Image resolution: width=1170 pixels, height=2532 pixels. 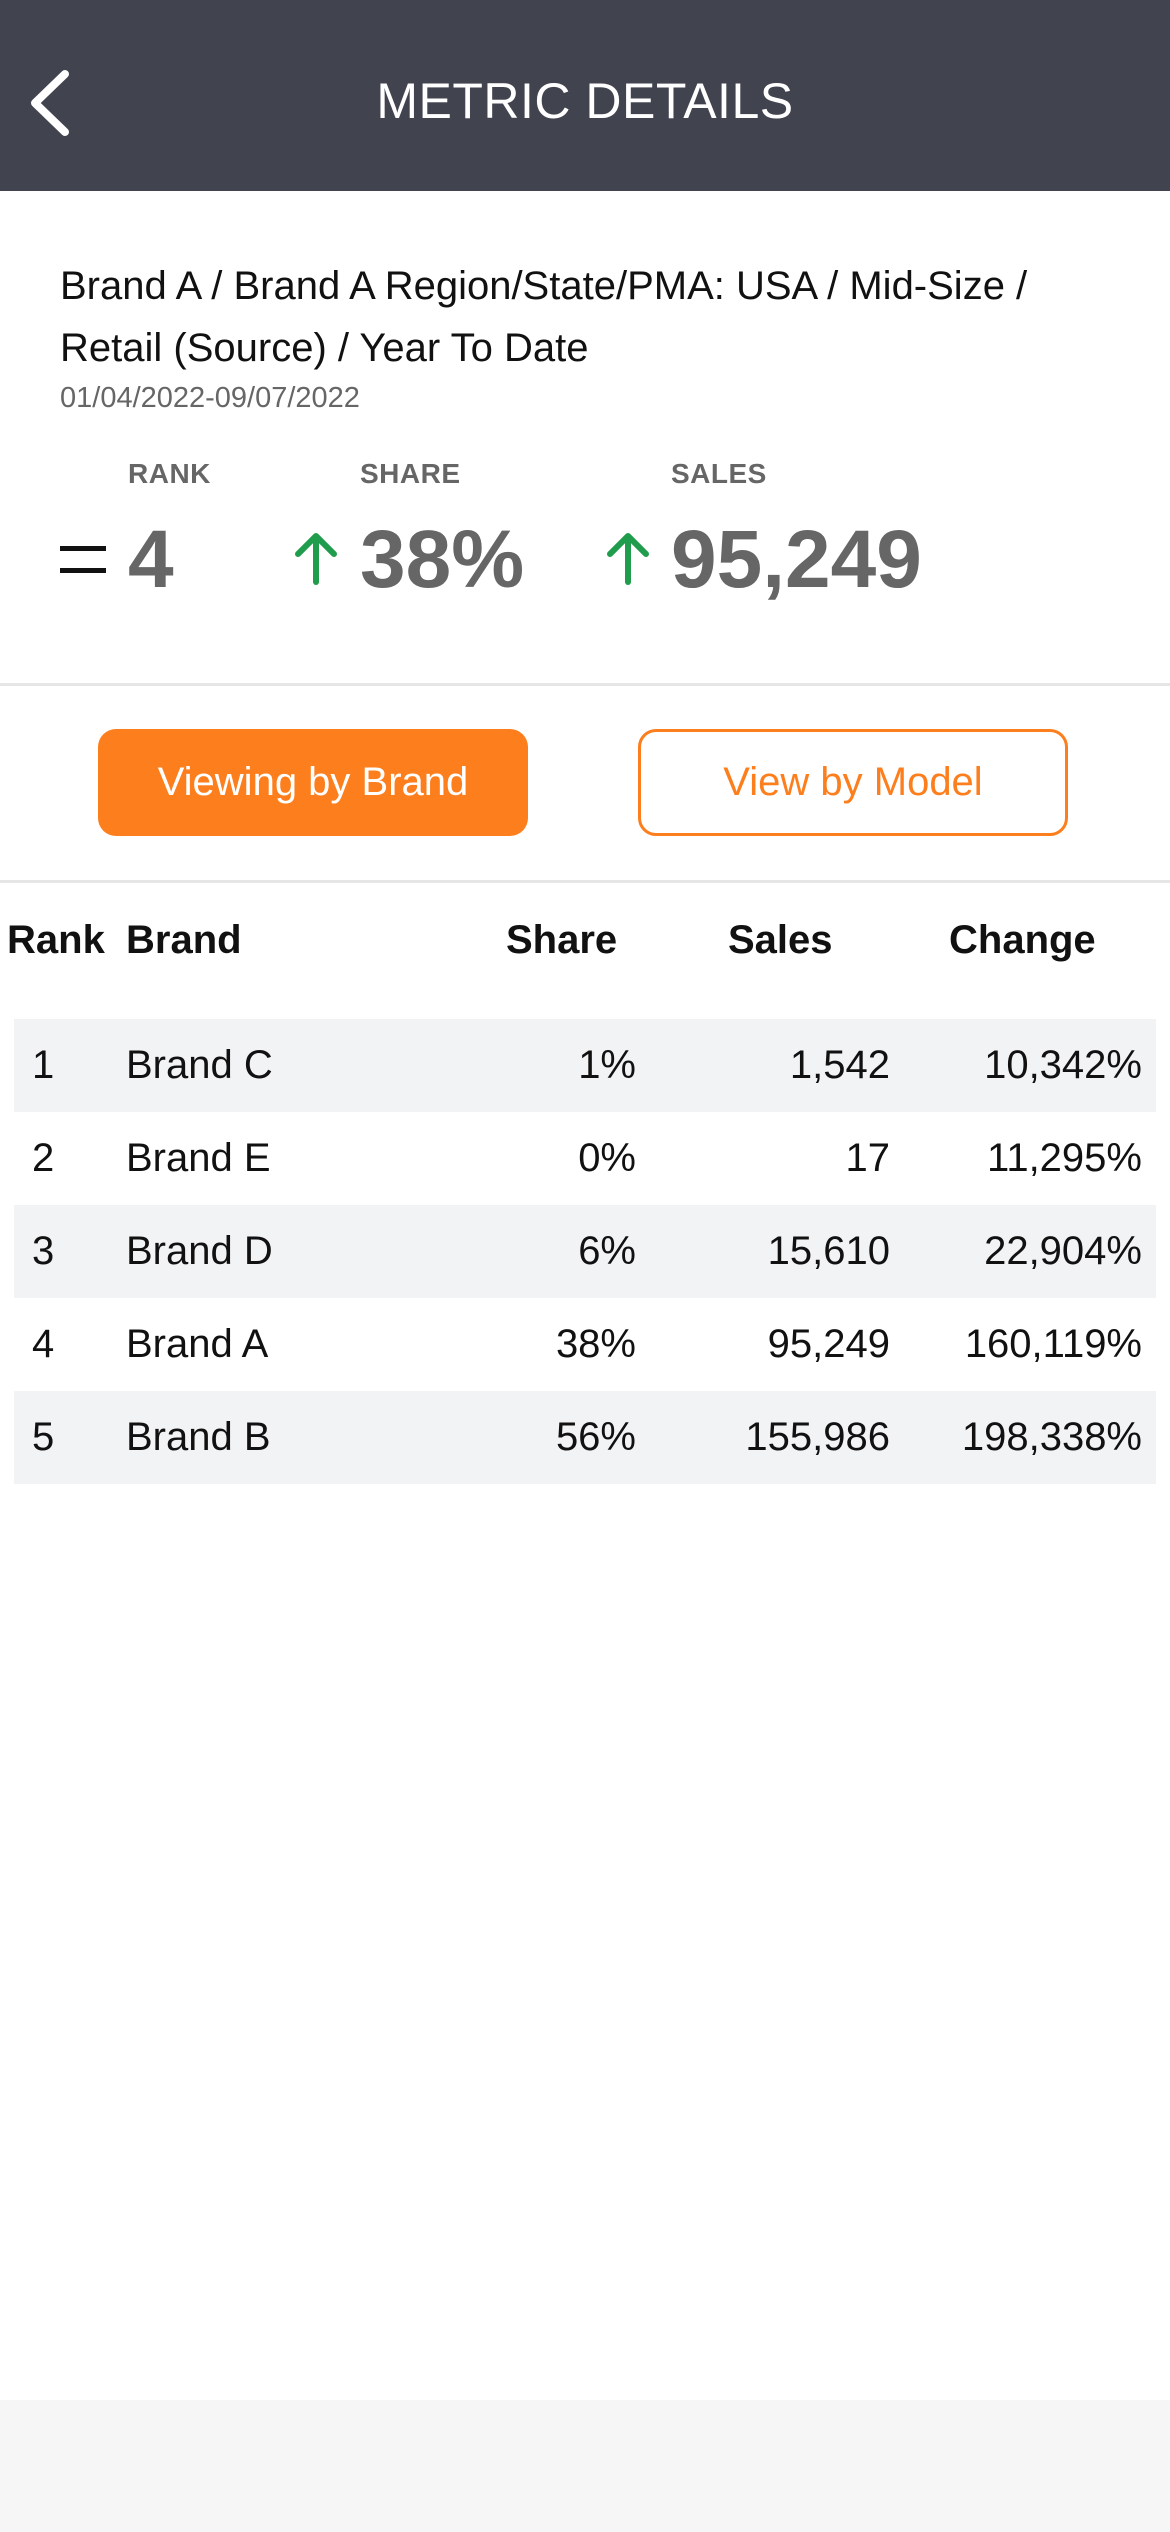 What do you see at coordinates (1063, 1065) in the screenshot?
I see `cell-change: 10,342%` at bounding box center [1063, 1065].